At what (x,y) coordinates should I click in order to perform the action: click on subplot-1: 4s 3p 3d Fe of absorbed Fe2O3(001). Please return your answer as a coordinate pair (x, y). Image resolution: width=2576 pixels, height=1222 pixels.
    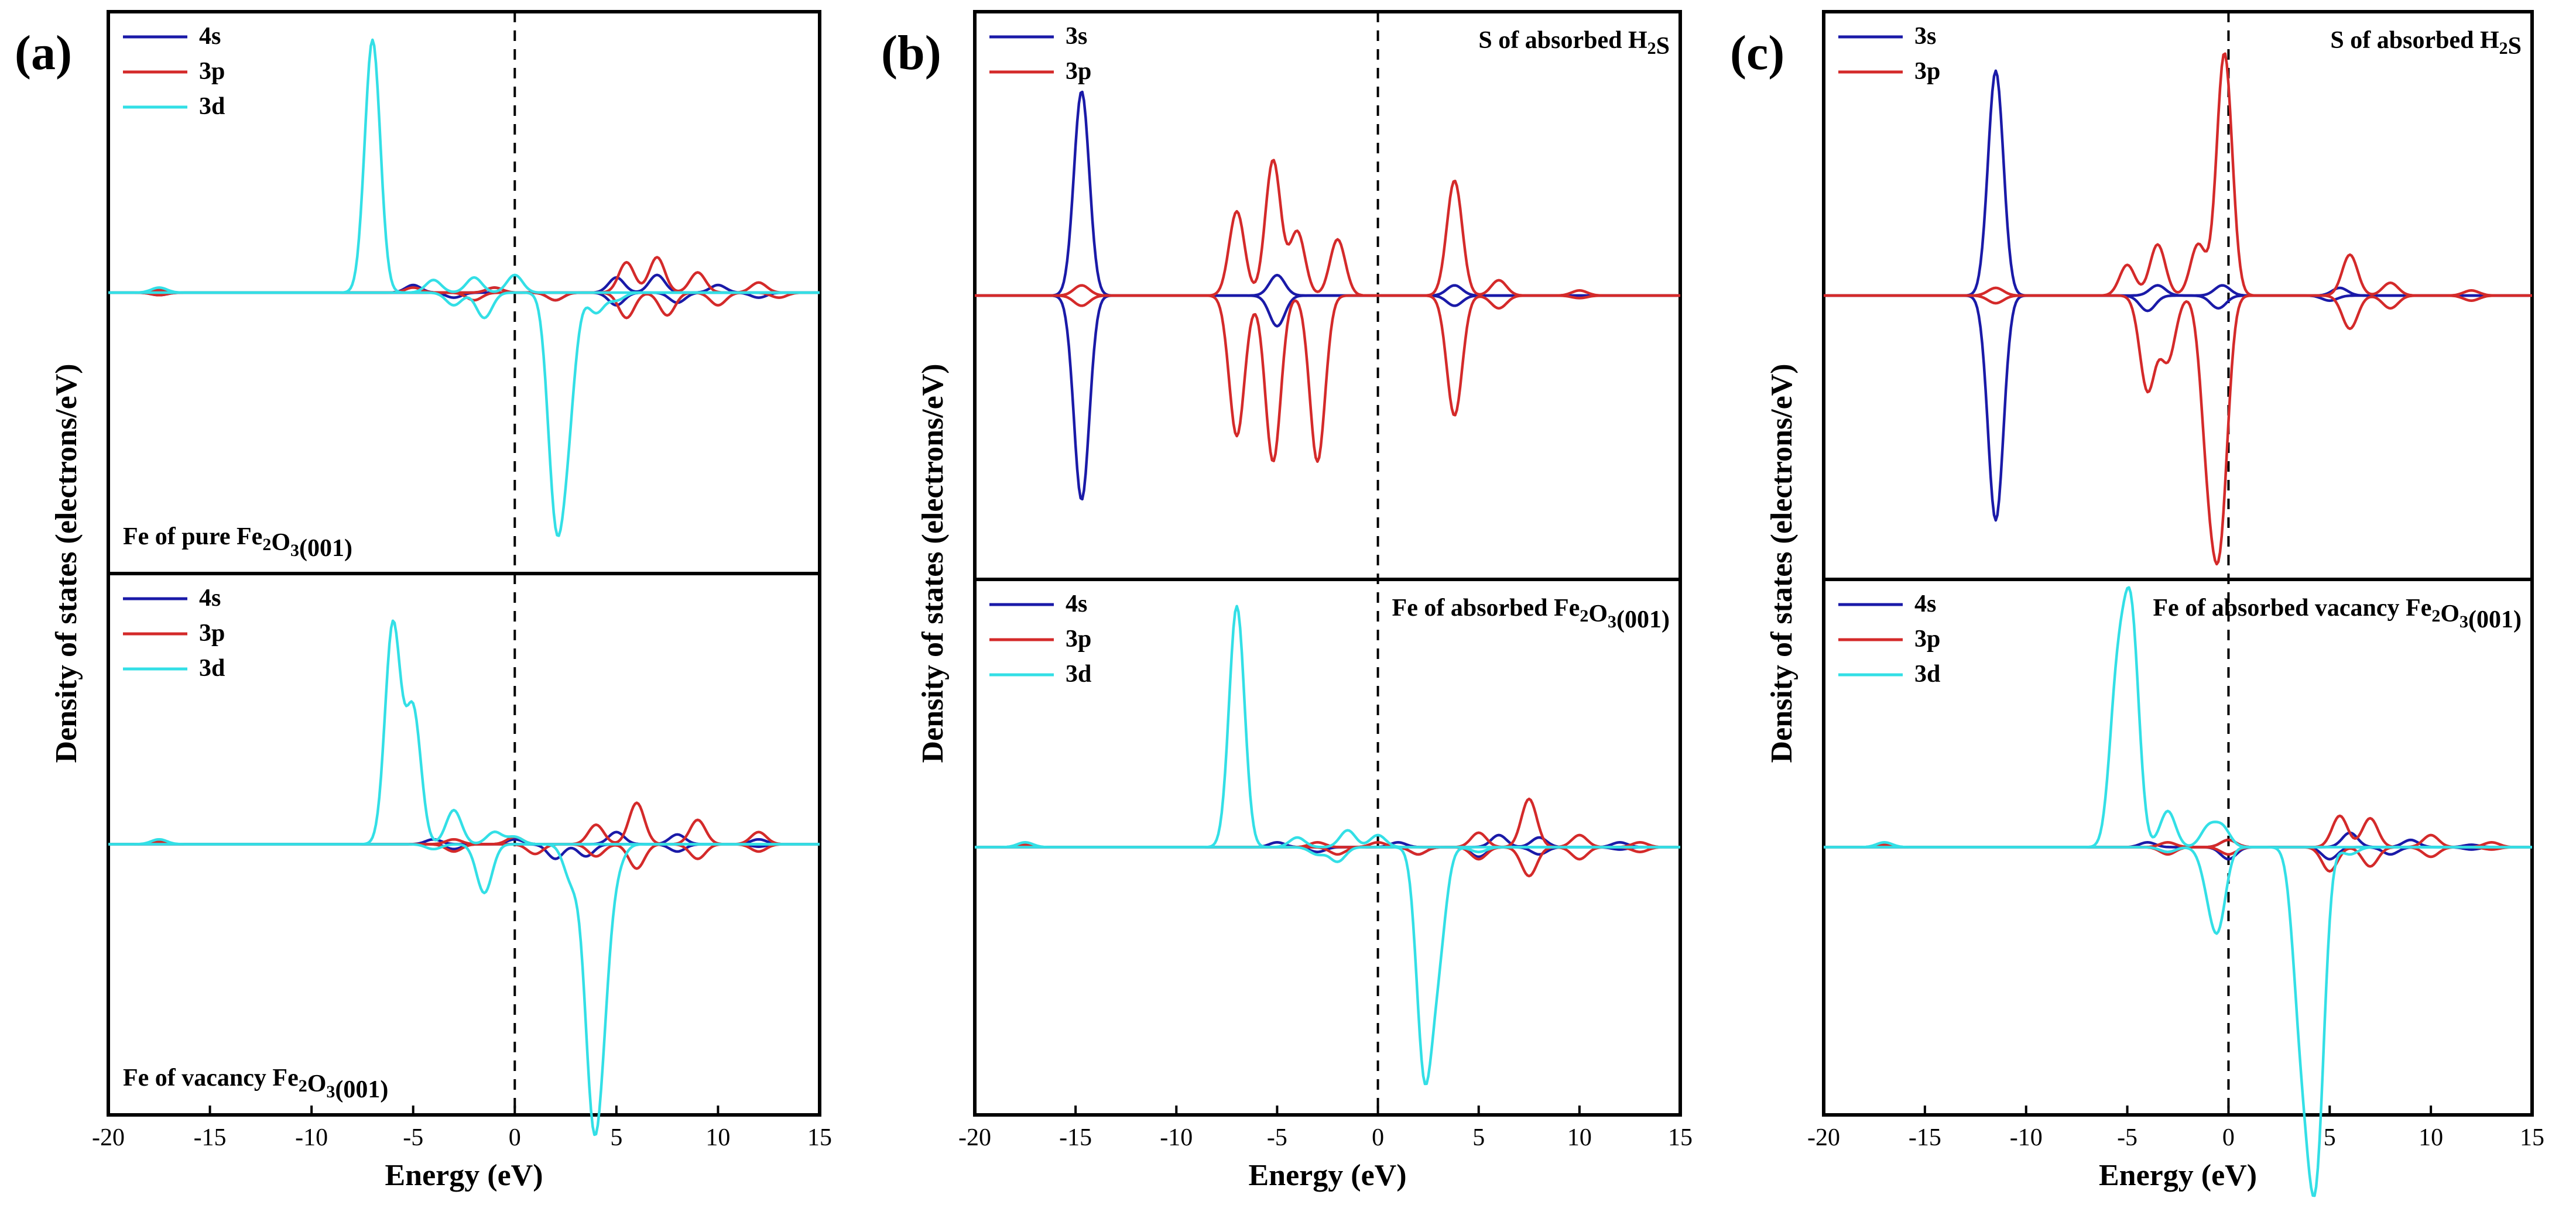
    Looking at the image, I should click on (1327, 839).